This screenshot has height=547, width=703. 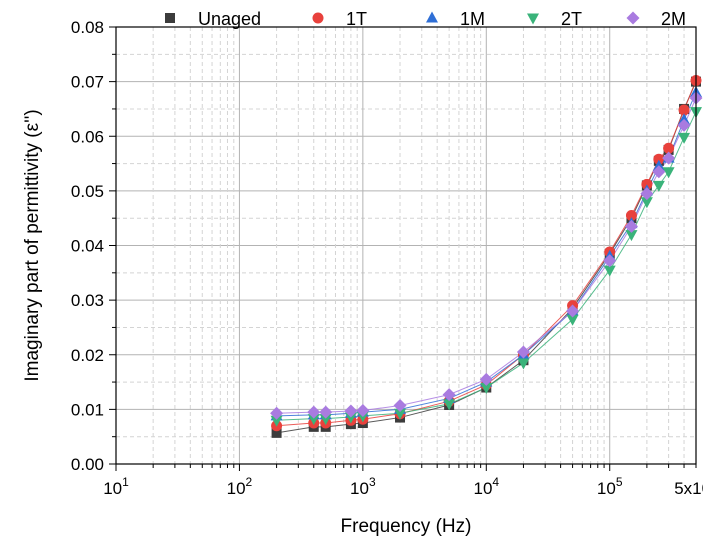 I want to click on legend-marker-2m, so click(x=633, y=18).